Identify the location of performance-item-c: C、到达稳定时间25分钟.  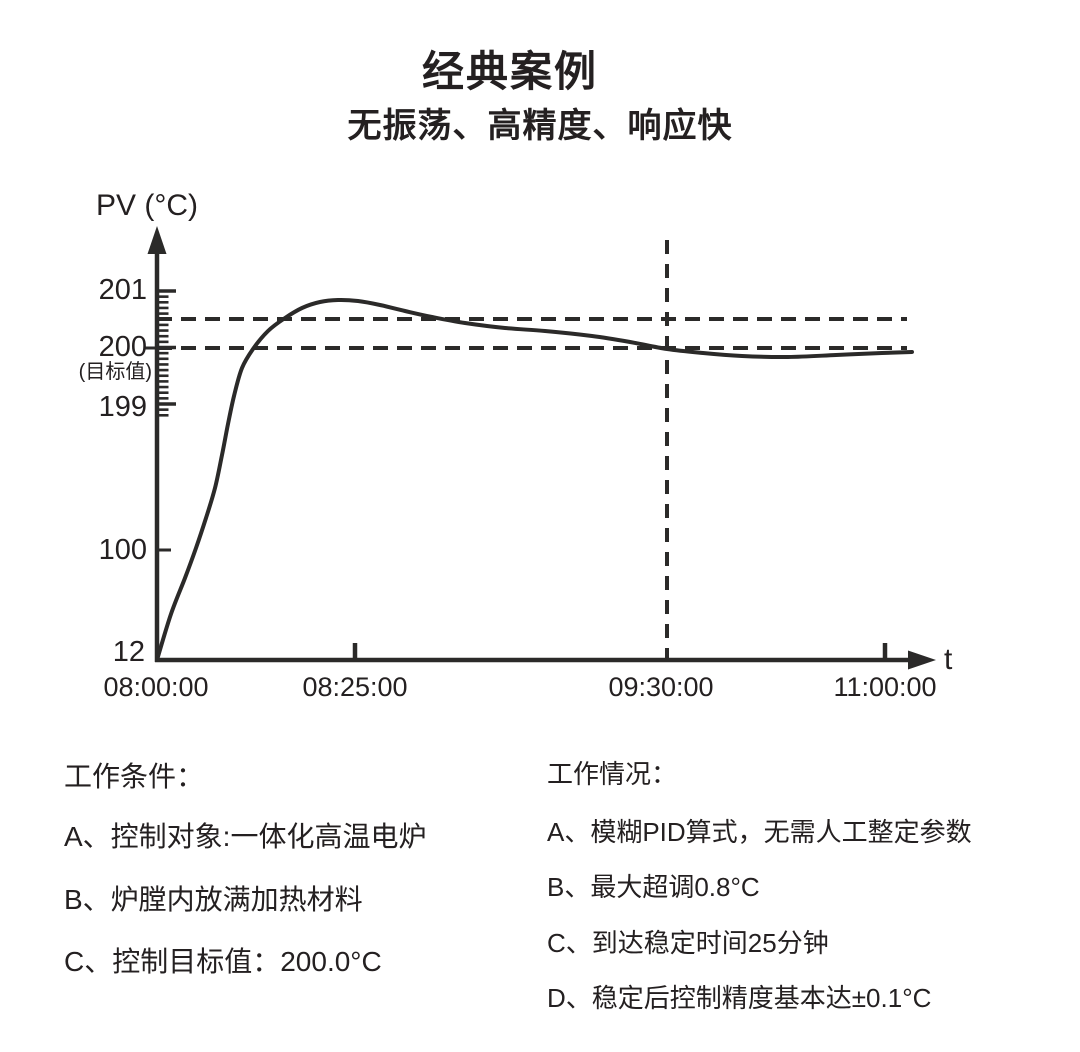
(688, 942).